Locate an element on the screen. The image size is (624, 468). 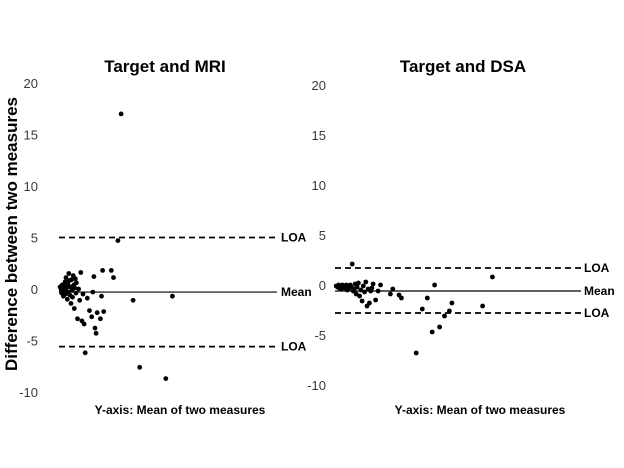
y-axis-label: Difference between two measures is located at coordinates (11, 234).